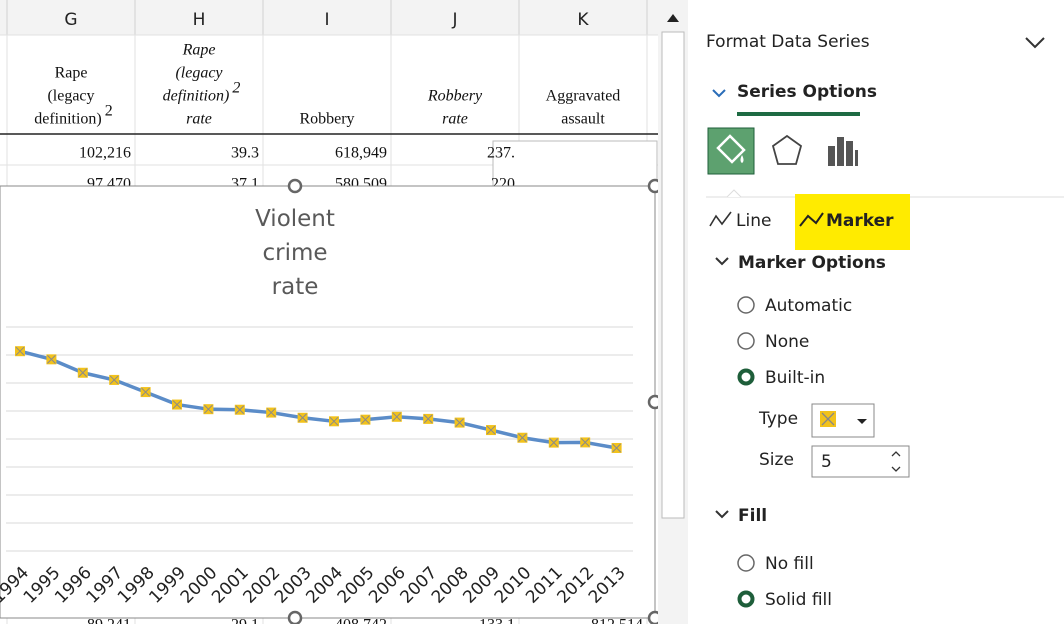  I want to click on panel-title: Format Data Series, so click(788, 42).